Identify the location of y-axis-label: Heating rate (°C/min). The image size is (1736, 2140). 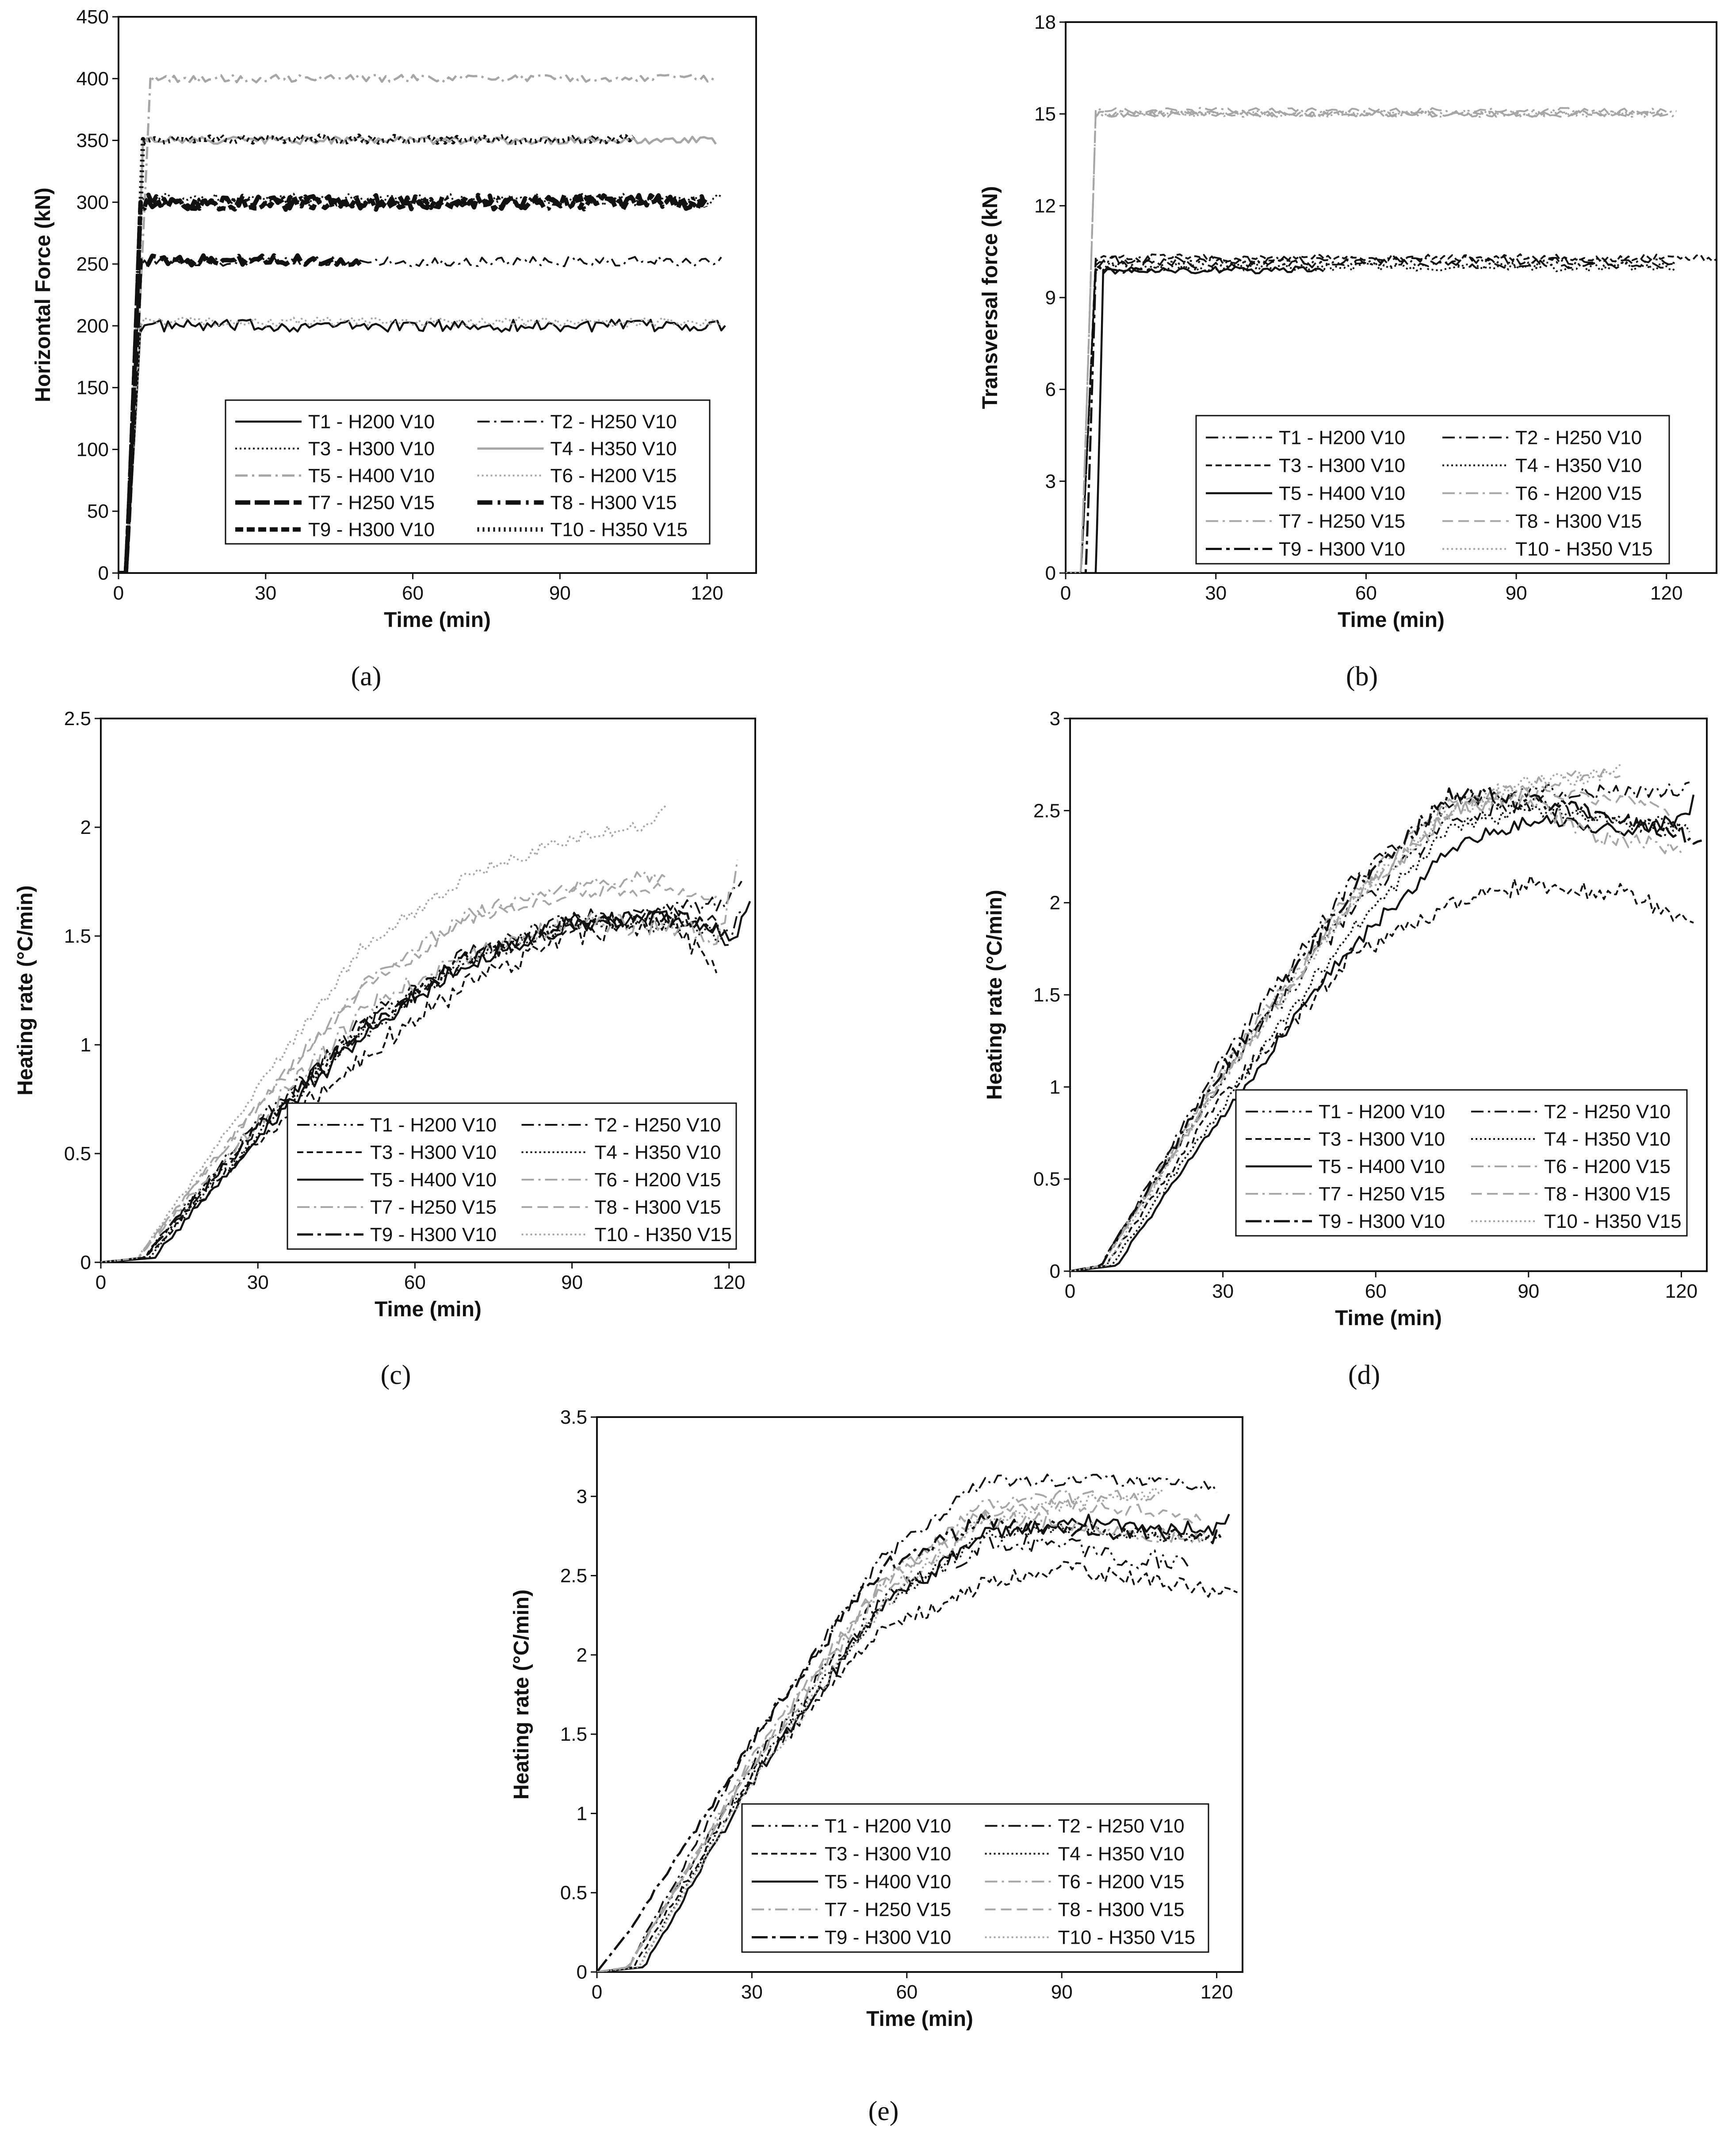
(994, 995).